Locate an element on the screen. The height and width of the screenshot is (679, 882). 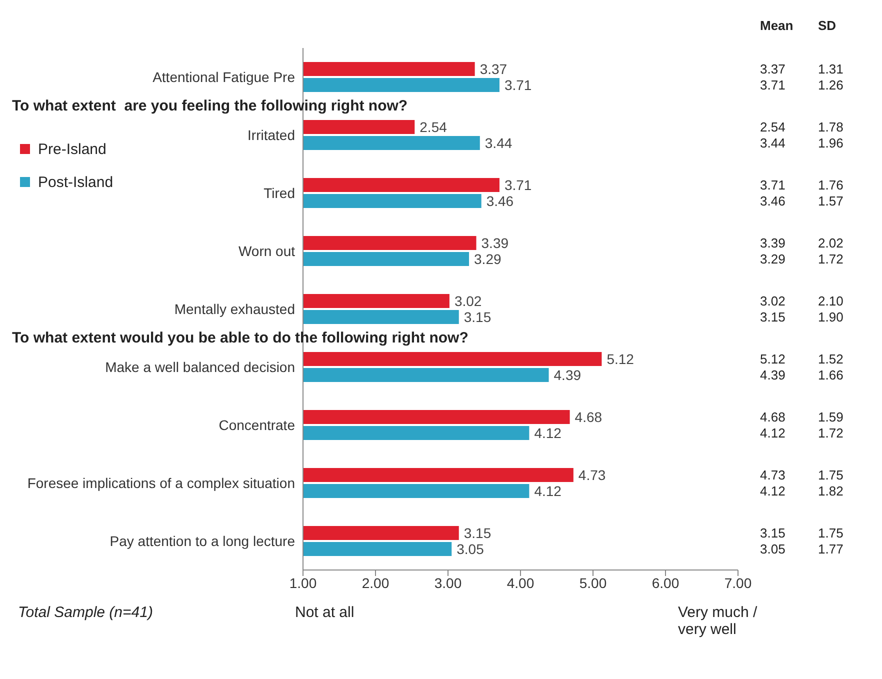
y-tick-label: Make a well balanced decision is located at coordinates (200, 366).